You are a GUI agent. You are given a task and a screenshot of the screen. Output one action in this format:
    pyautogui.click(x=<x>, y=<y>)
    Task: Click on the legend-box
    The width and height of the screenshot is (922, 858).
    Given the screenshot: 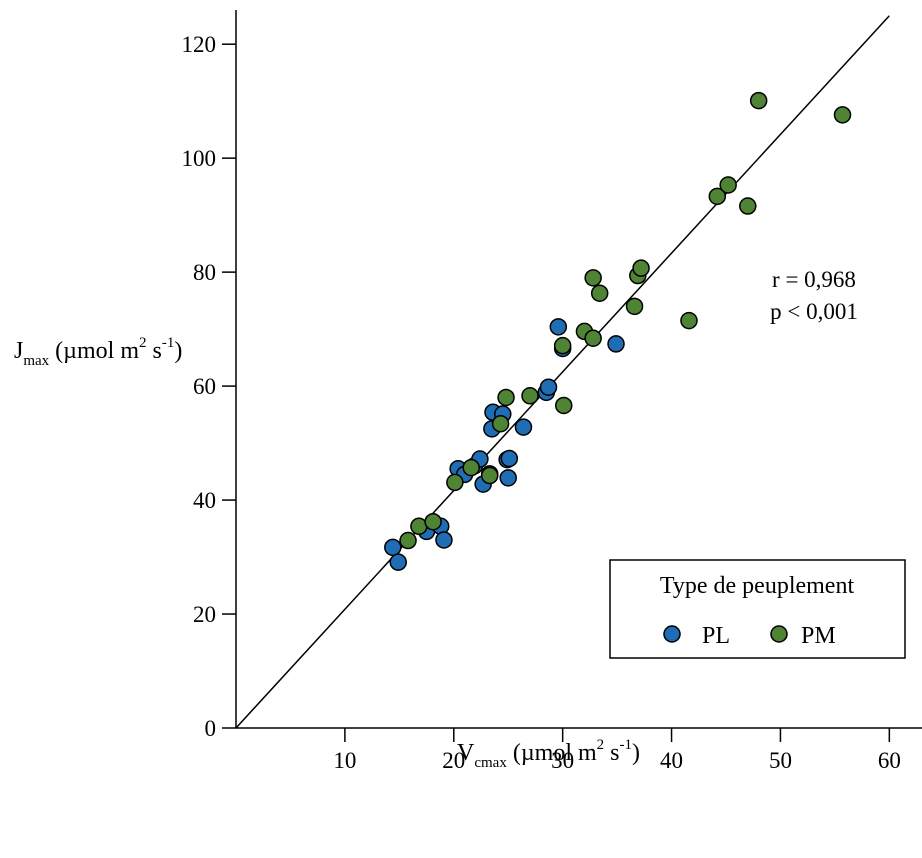 What is the action you would take?
    pyautogui.click(x=757, y=609)
    